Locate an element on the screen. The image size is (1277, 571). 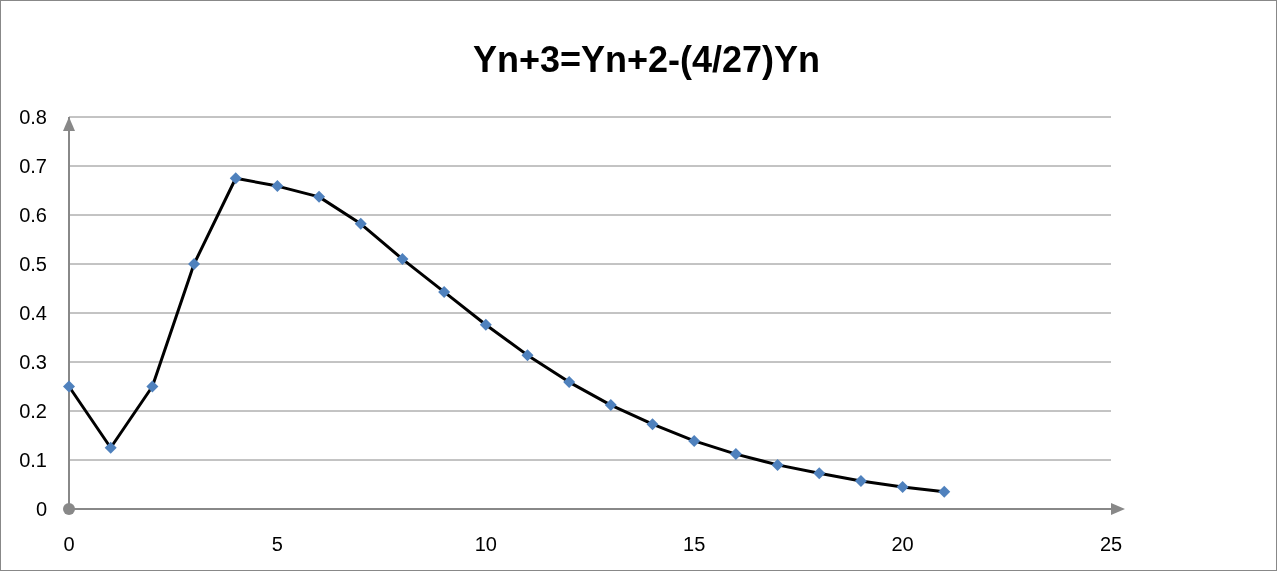
y-tick-label: 0.6 is located at coordinates (33, 215).